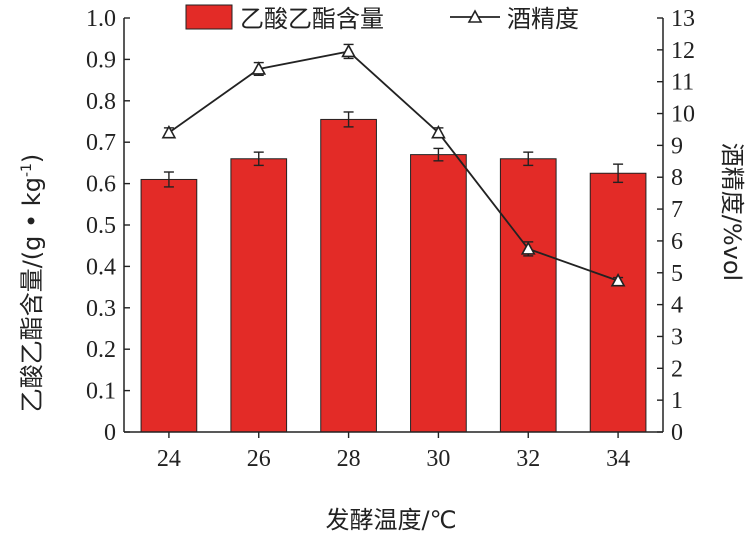  I want to click on right-tick-label: 10, so click(683, 115).